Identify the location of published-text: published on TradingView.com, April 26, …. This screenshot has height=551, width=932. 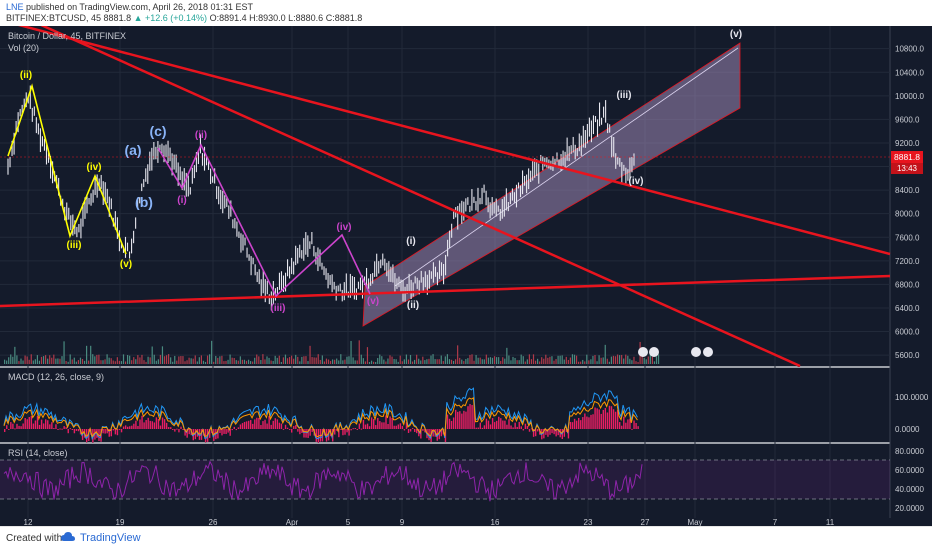
(140, 7).